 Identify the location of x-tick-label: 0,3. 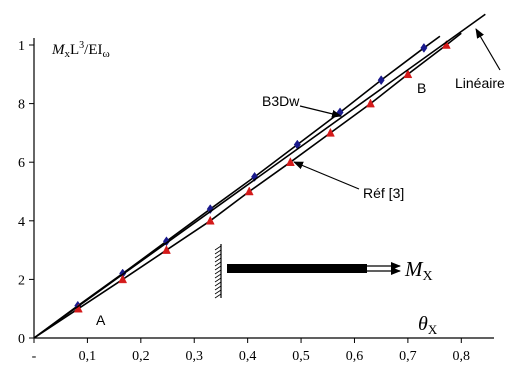
(194, 356).